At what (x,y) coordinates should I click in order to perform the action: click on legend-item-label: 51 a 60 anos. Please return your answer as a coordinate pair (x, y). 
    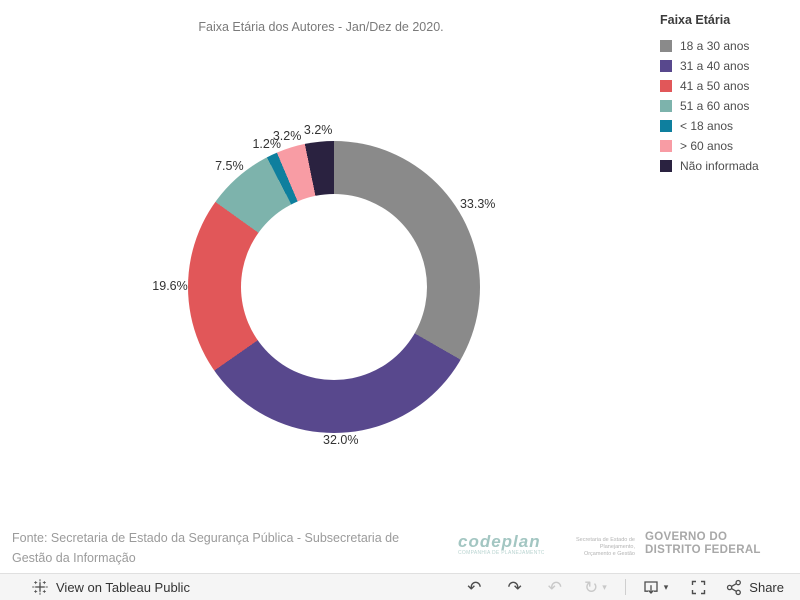
    Looking at the image, I should click on (715, 106).